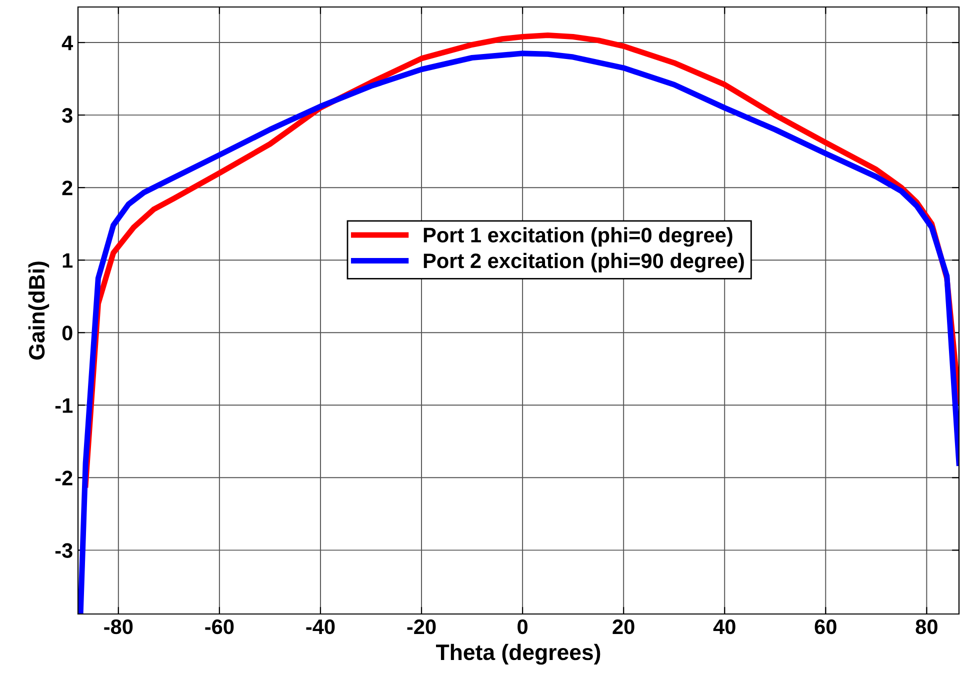 Image resolution: width=961 pixels, height=693 pixels. I want to click on x-tick-label: 60, so click(825, 626).